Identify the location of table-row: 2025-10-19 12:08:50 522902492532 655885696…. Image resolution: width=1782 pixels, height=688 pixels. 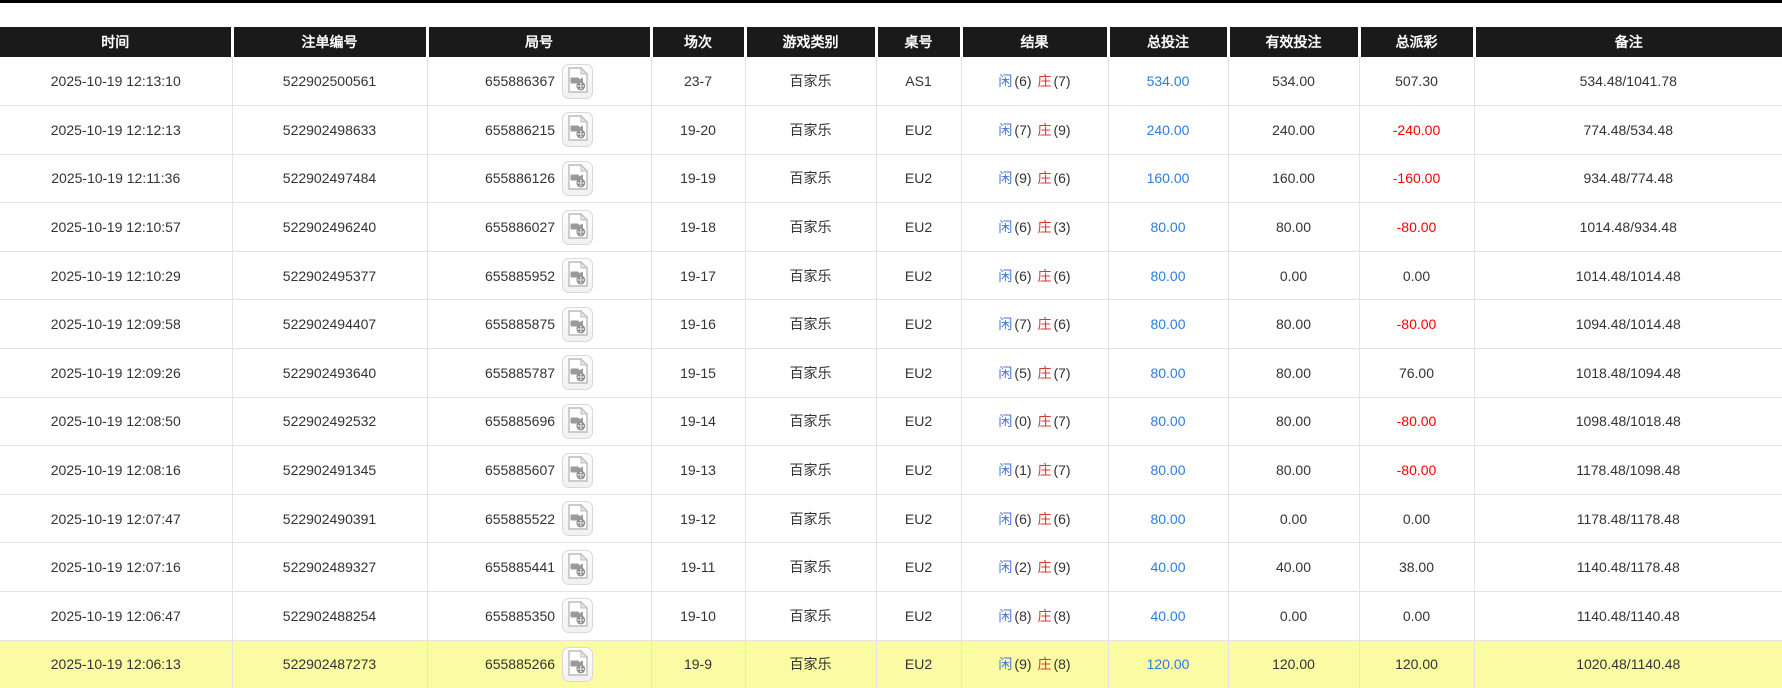
(891, 422).